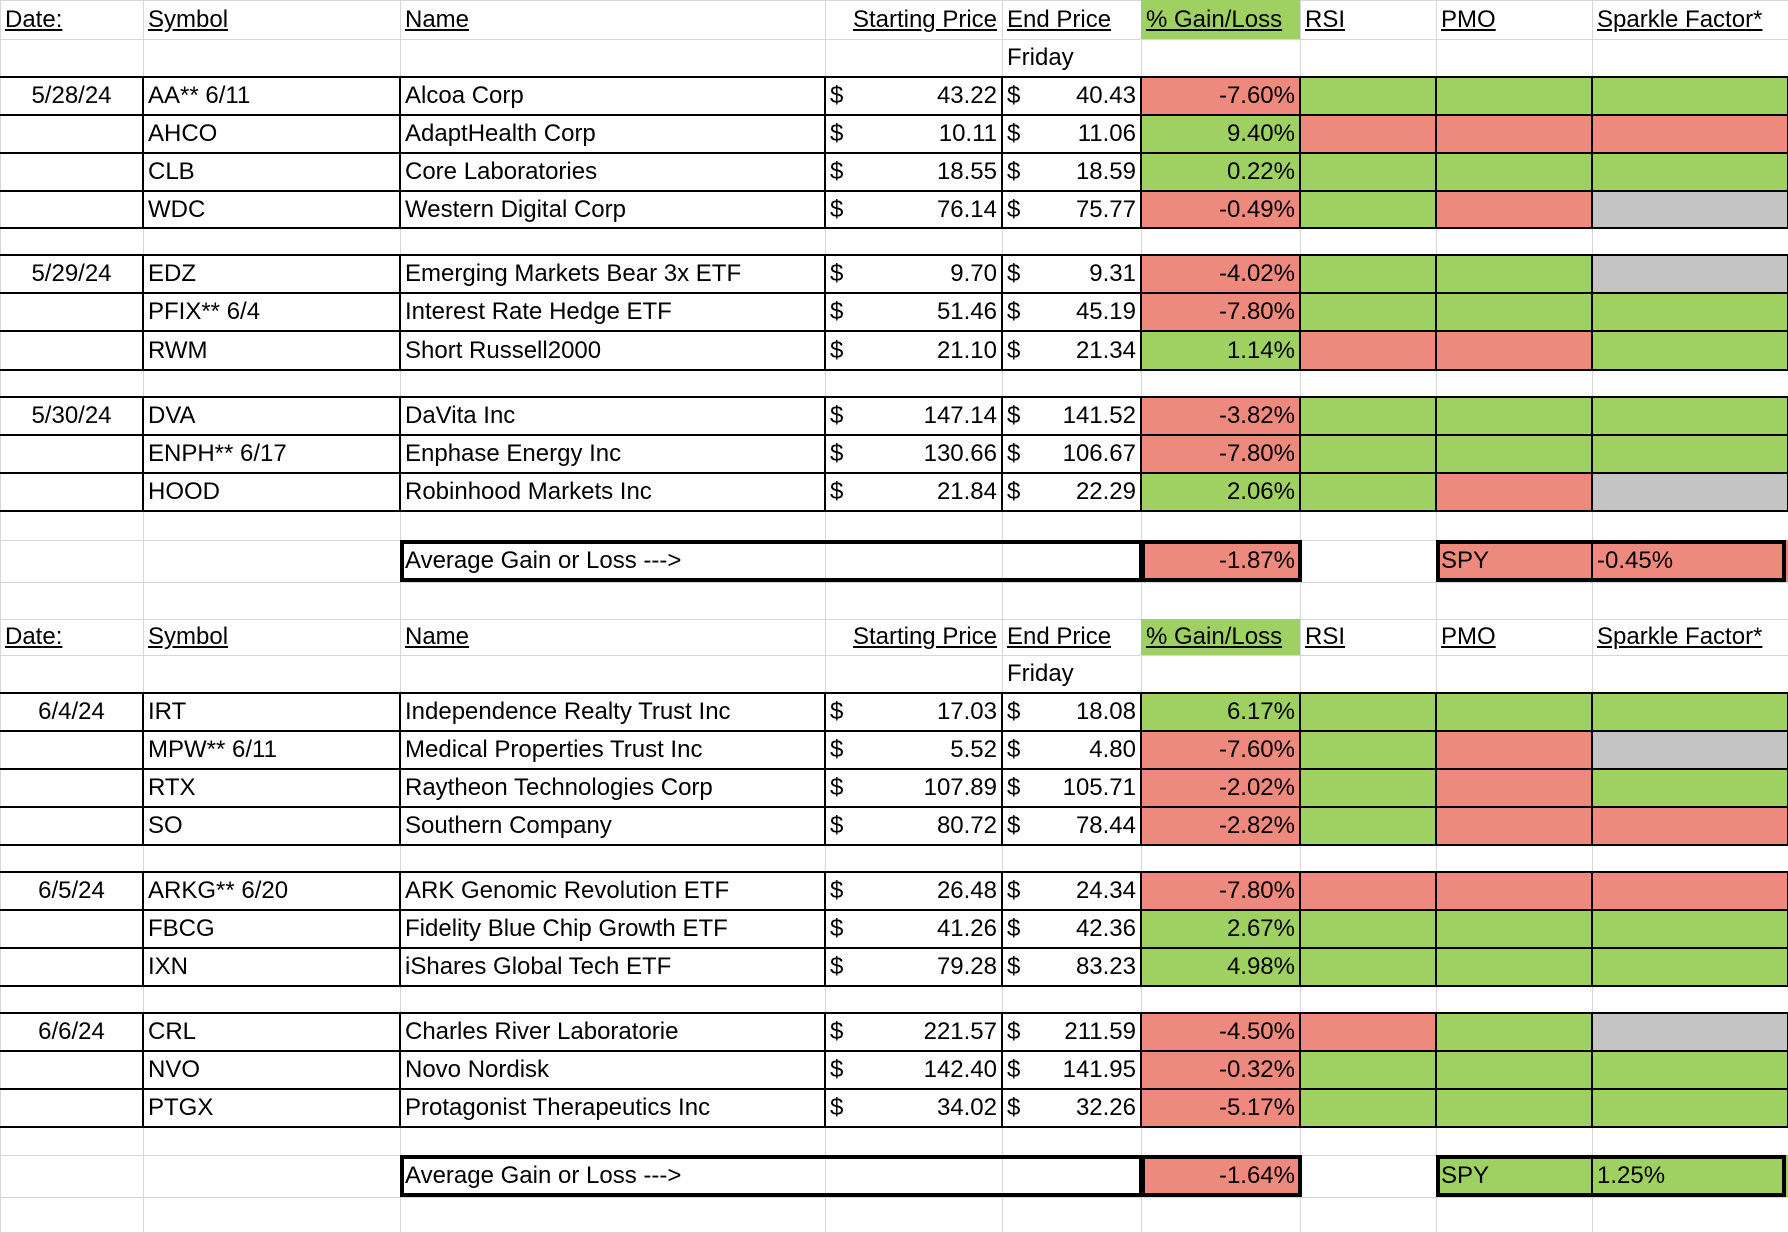 The image size is (1788, 1233). I want to click on end-price-cell: 24.34, so click(1105, 890).